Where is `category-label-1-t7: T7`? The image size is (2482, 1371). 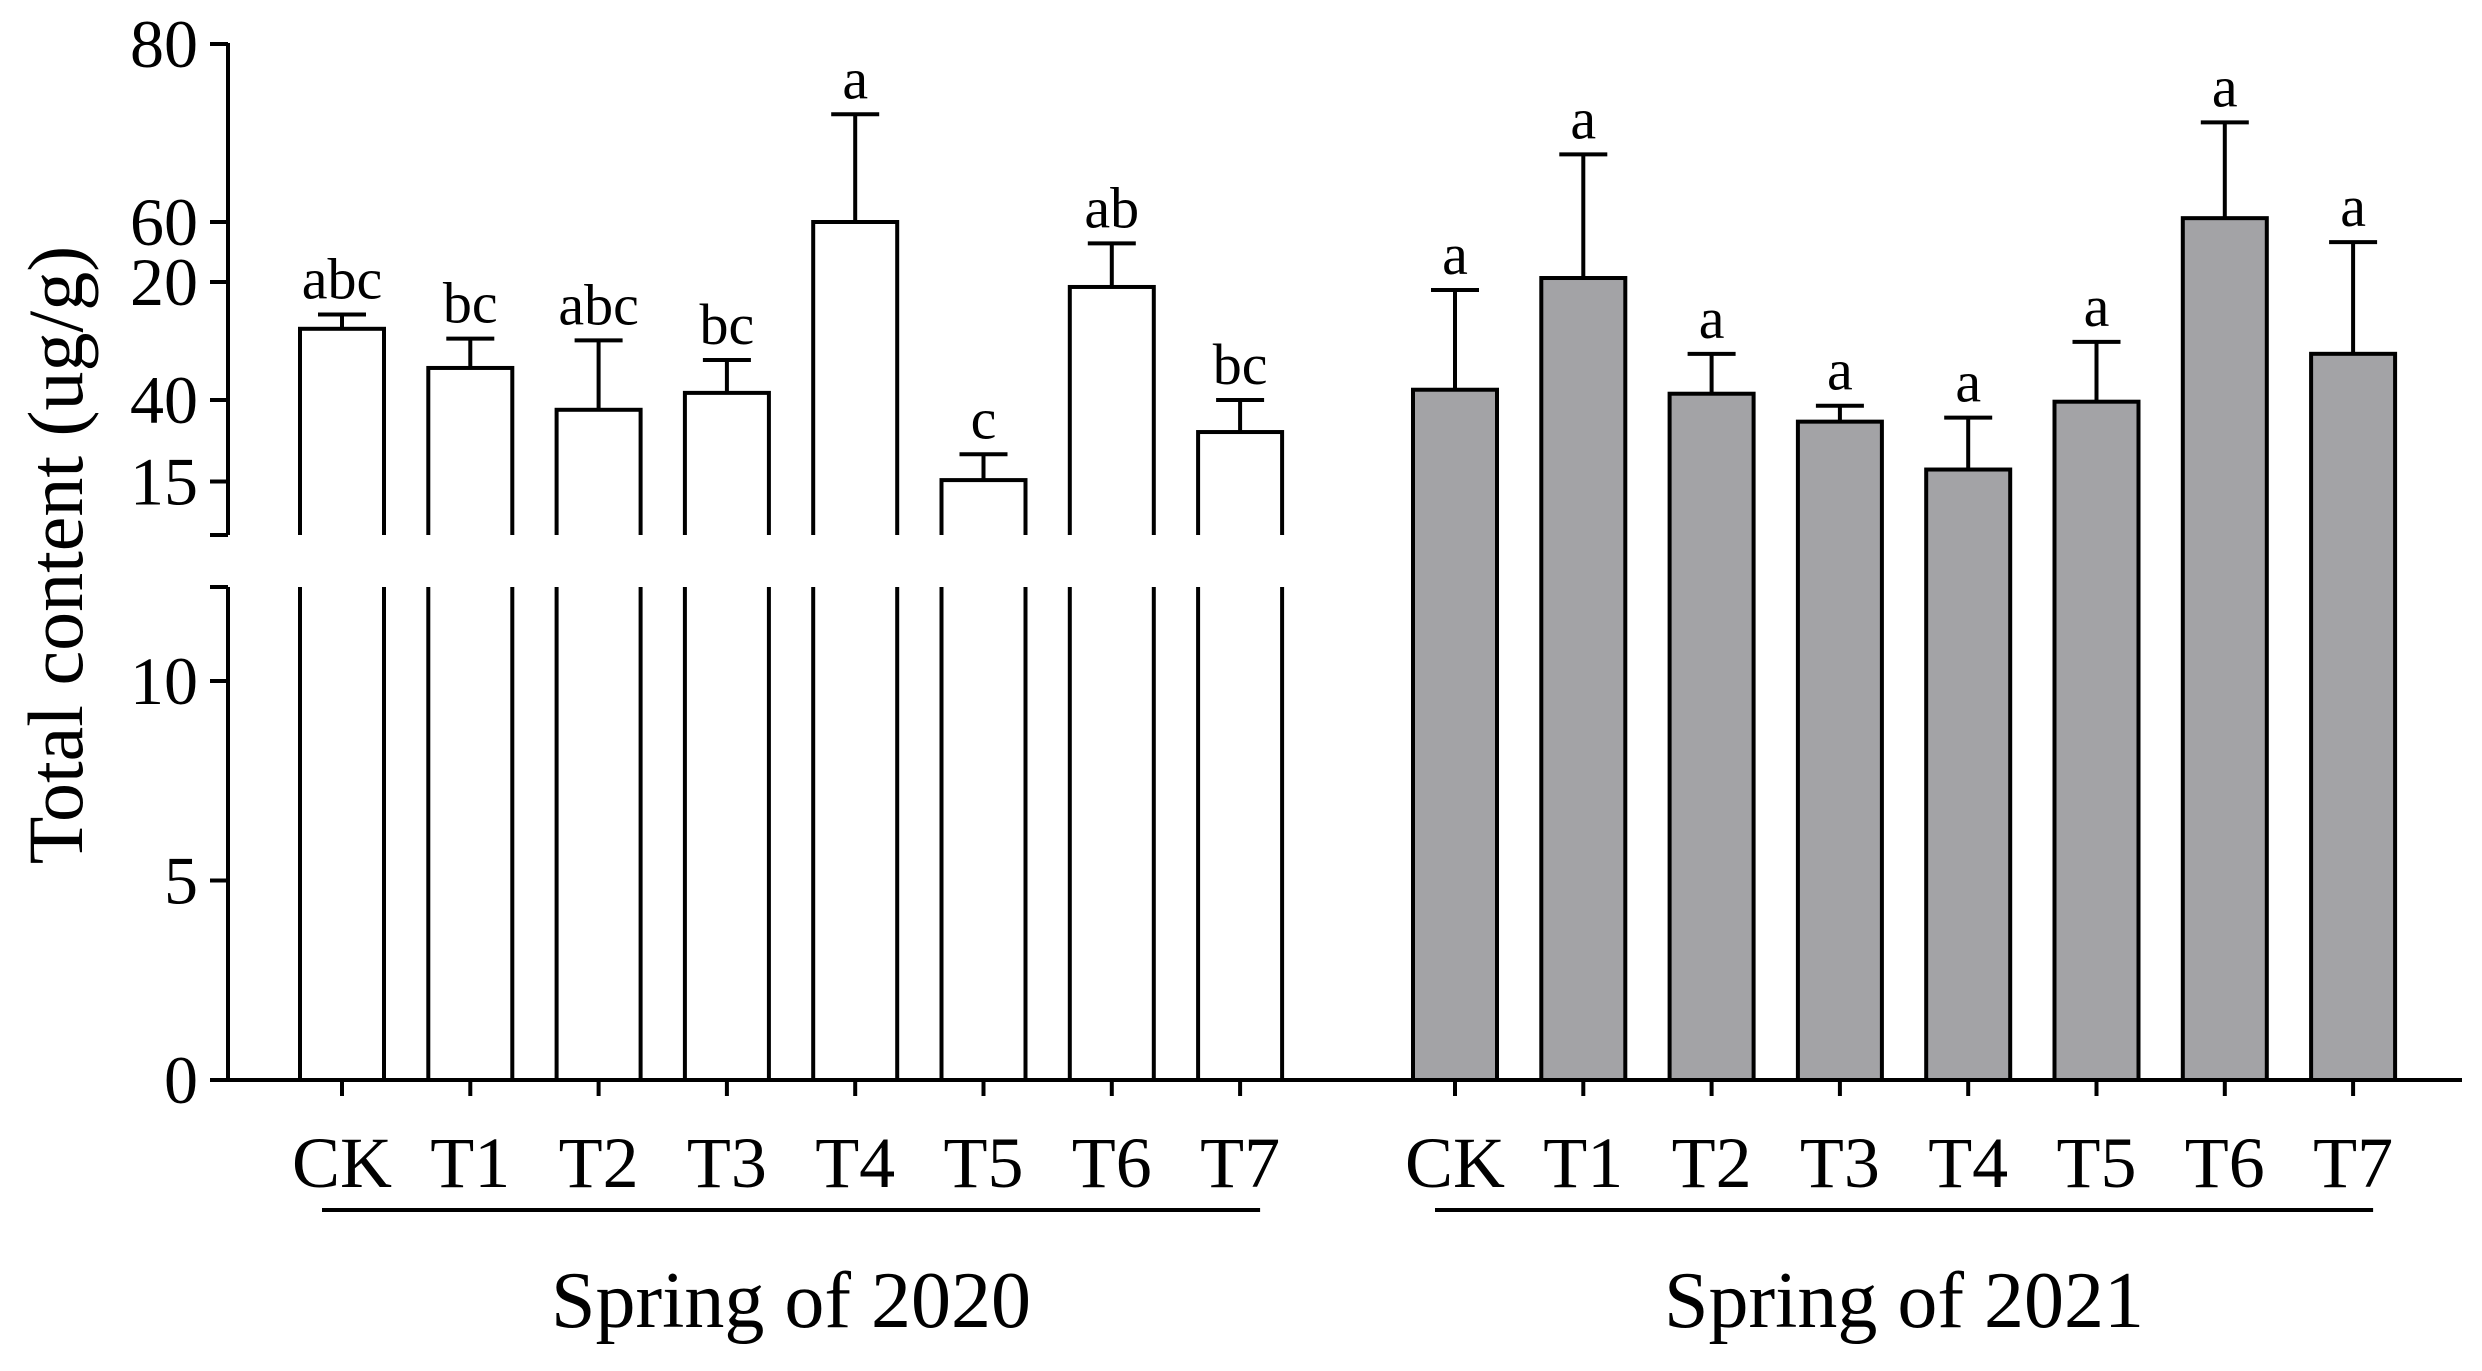
category-label-1-t7: T7 is located at coordinates (1240, 1163).